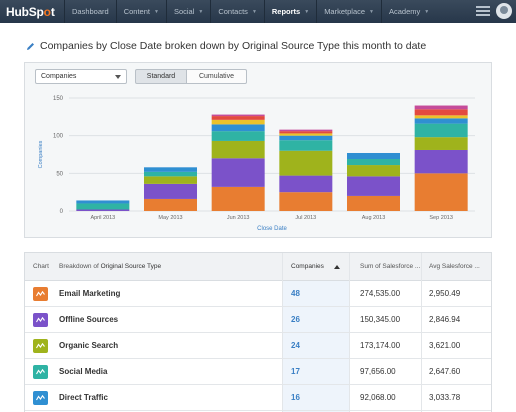  I want to click on row-companies: 16, so click(295, 397).